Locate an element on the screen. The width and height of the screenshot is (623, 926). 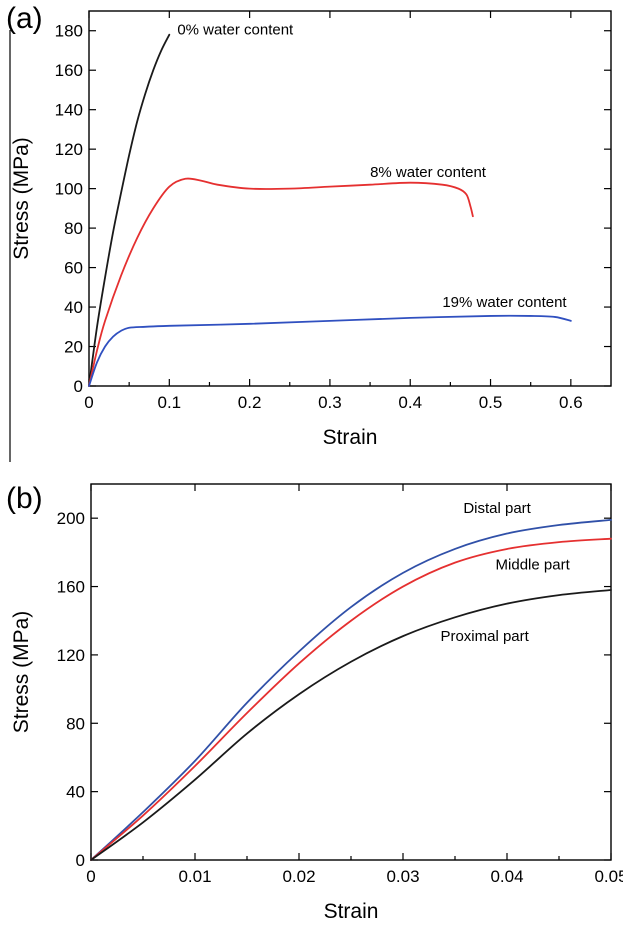
y-tick-label: 100 is located at coordinates (69, 189).